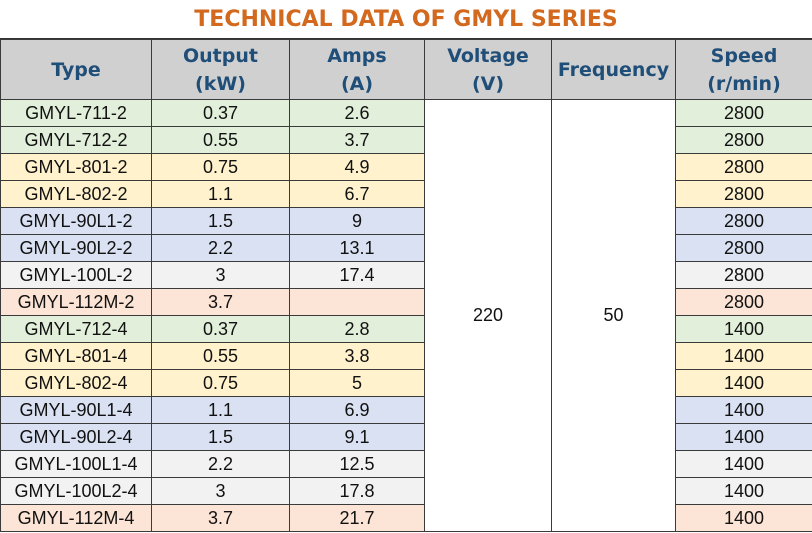 Image resolution: width=812 pixels, height=533 pixels. I want to click on table-row: GMYL-90L2-4 1.5 9.1 1400, so click(406, 437).